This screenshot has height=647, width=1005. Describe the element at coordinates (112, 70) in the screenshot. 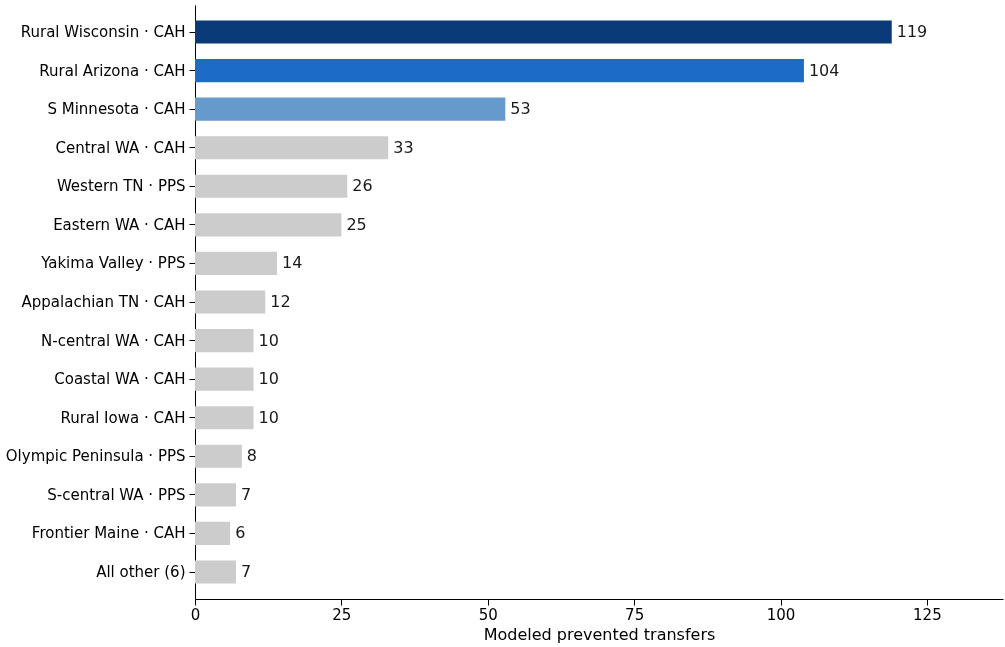

I see `y-tick-label: Rural Arizona · CAH` at that location.